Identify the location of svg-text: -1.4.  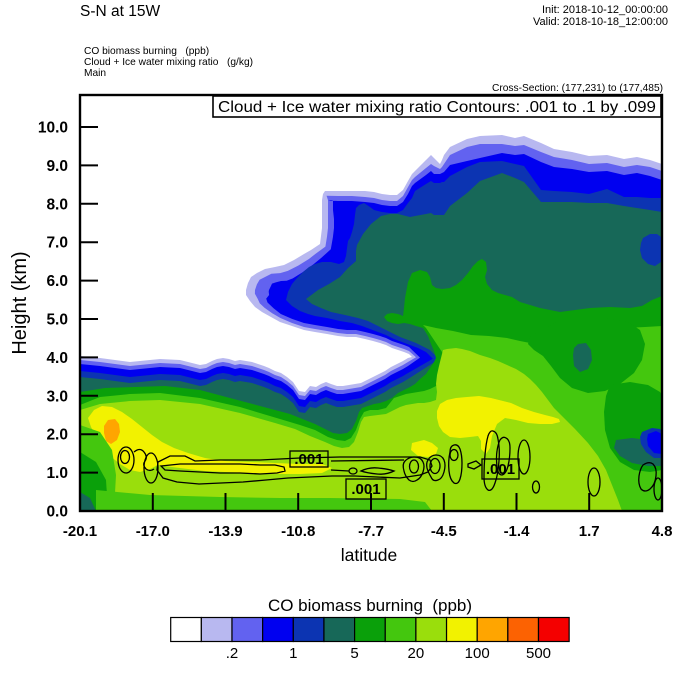
(517, 531).